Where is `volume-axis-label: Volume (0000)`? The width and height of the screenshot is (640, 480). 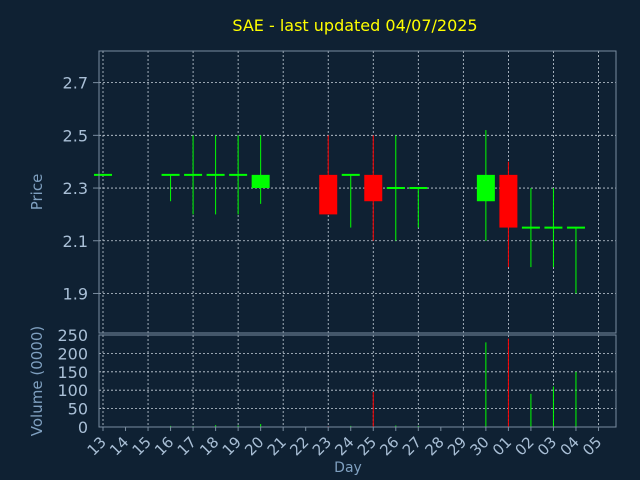 volume-axis-label: Volume (0000) is located at coordinates (37, 381).